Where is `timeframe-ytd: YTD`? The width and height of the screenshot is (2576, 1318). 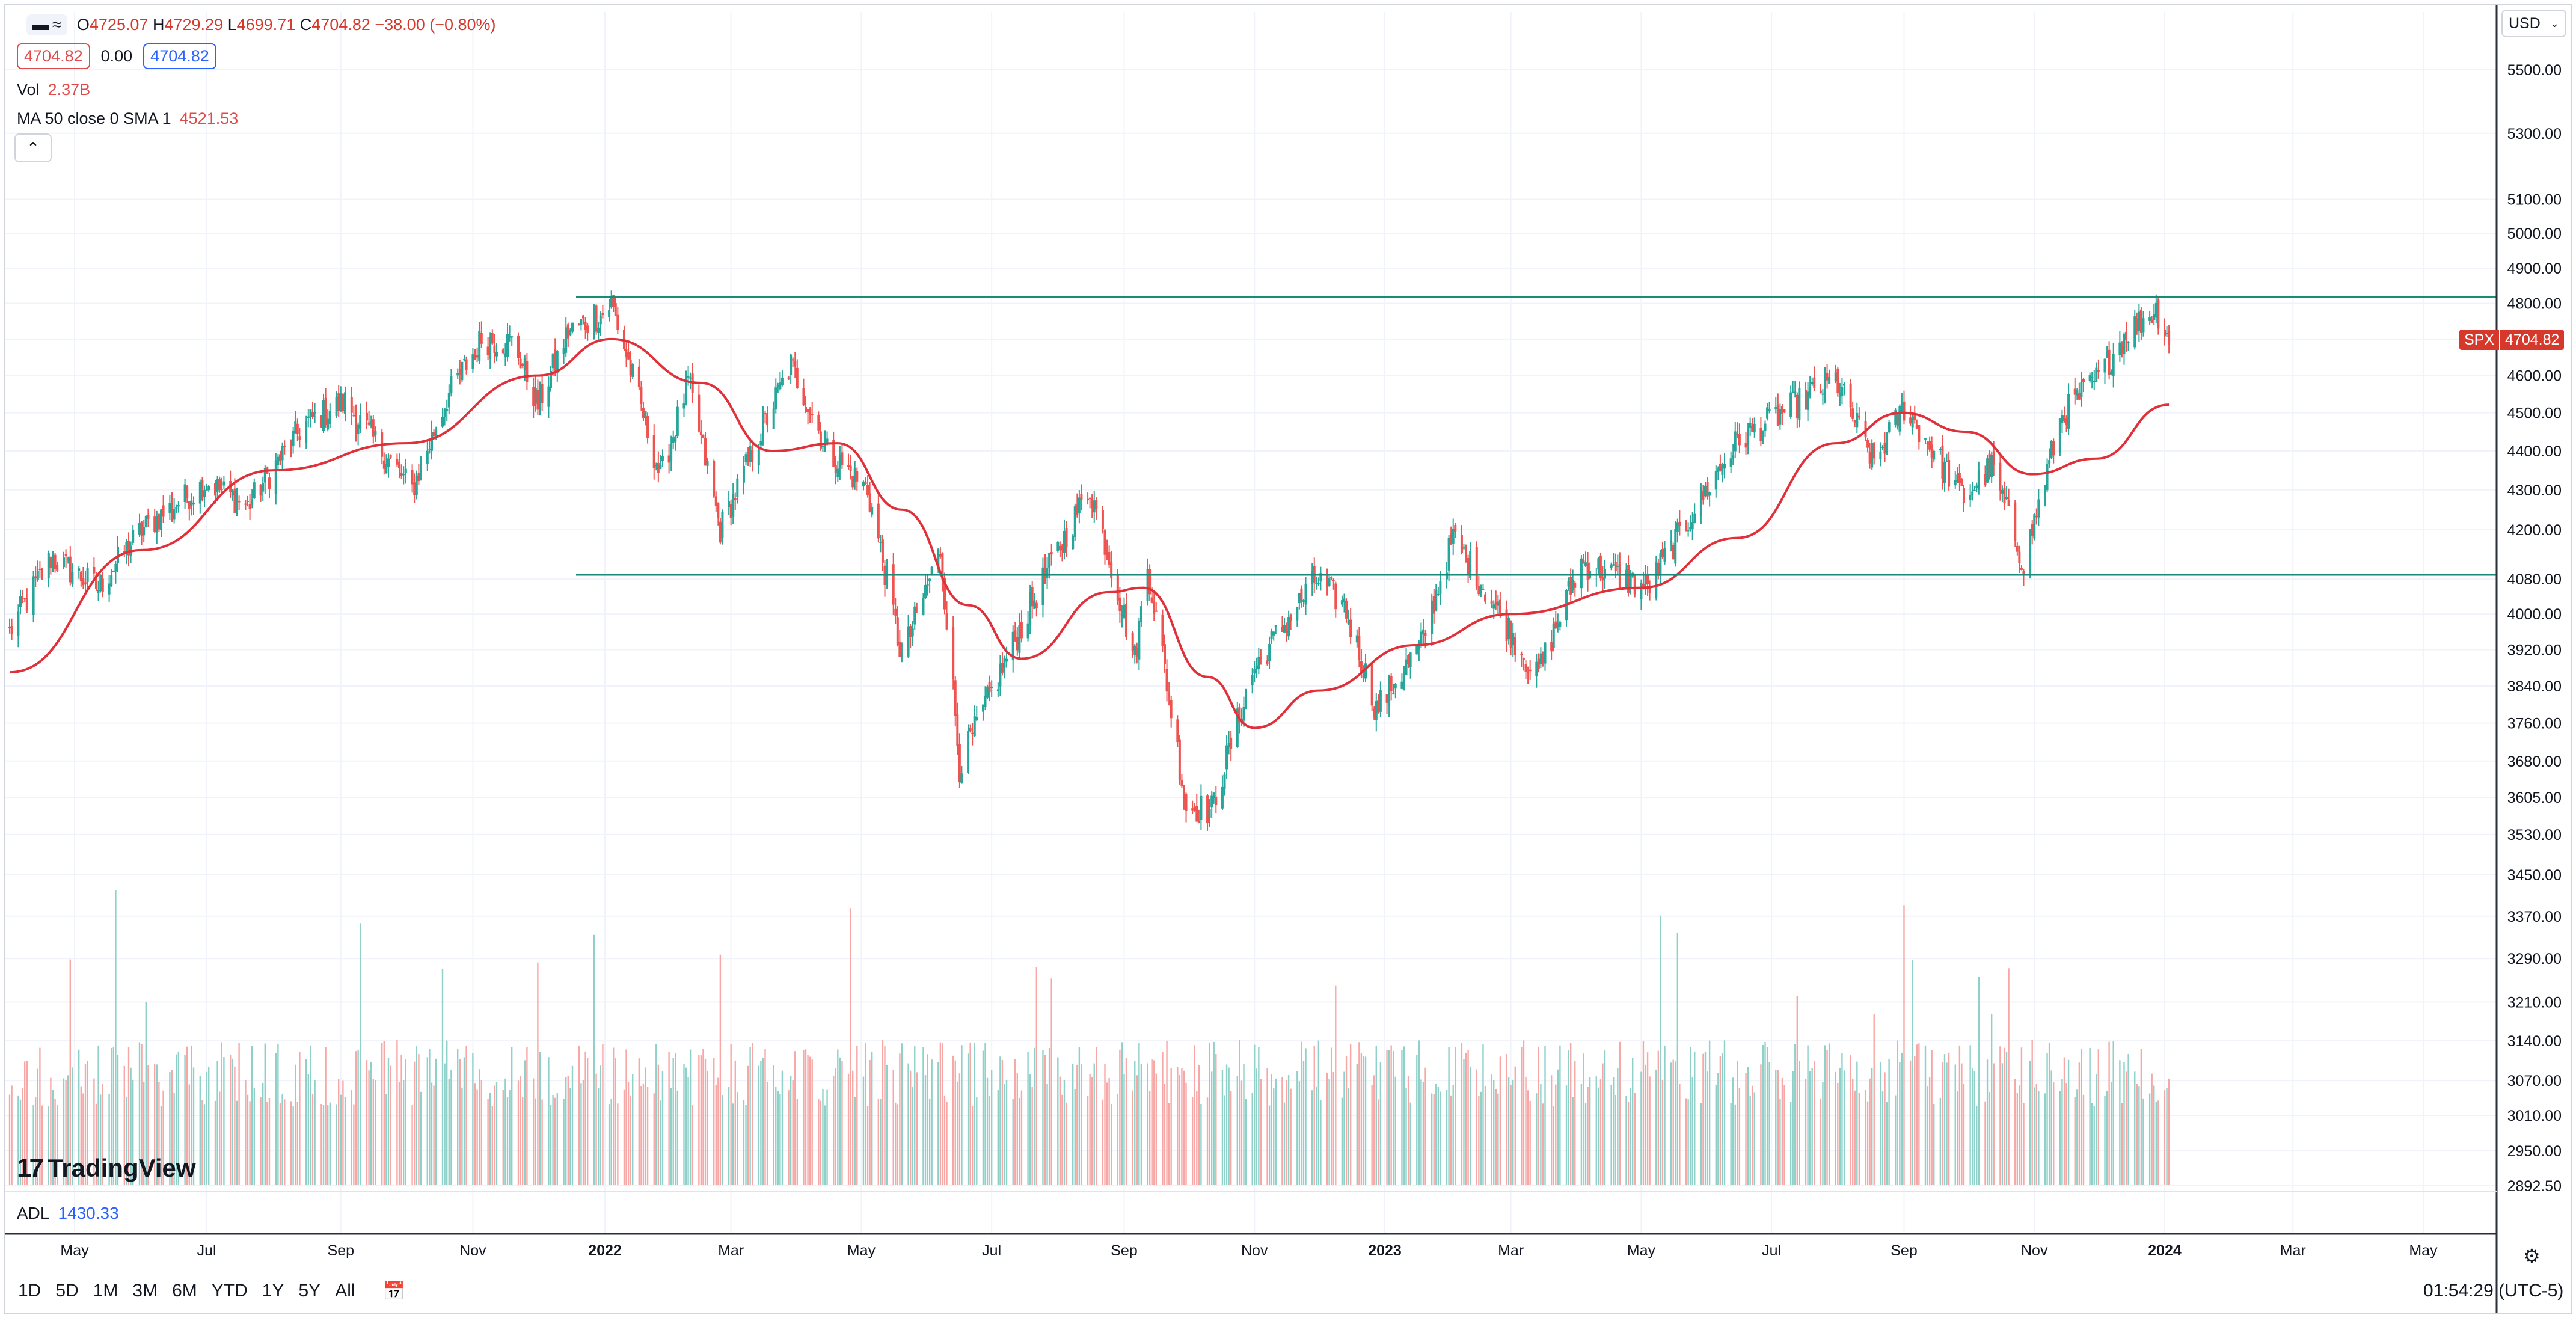 timeframe-ytd: YTD is located at coordinates (229, 1291).